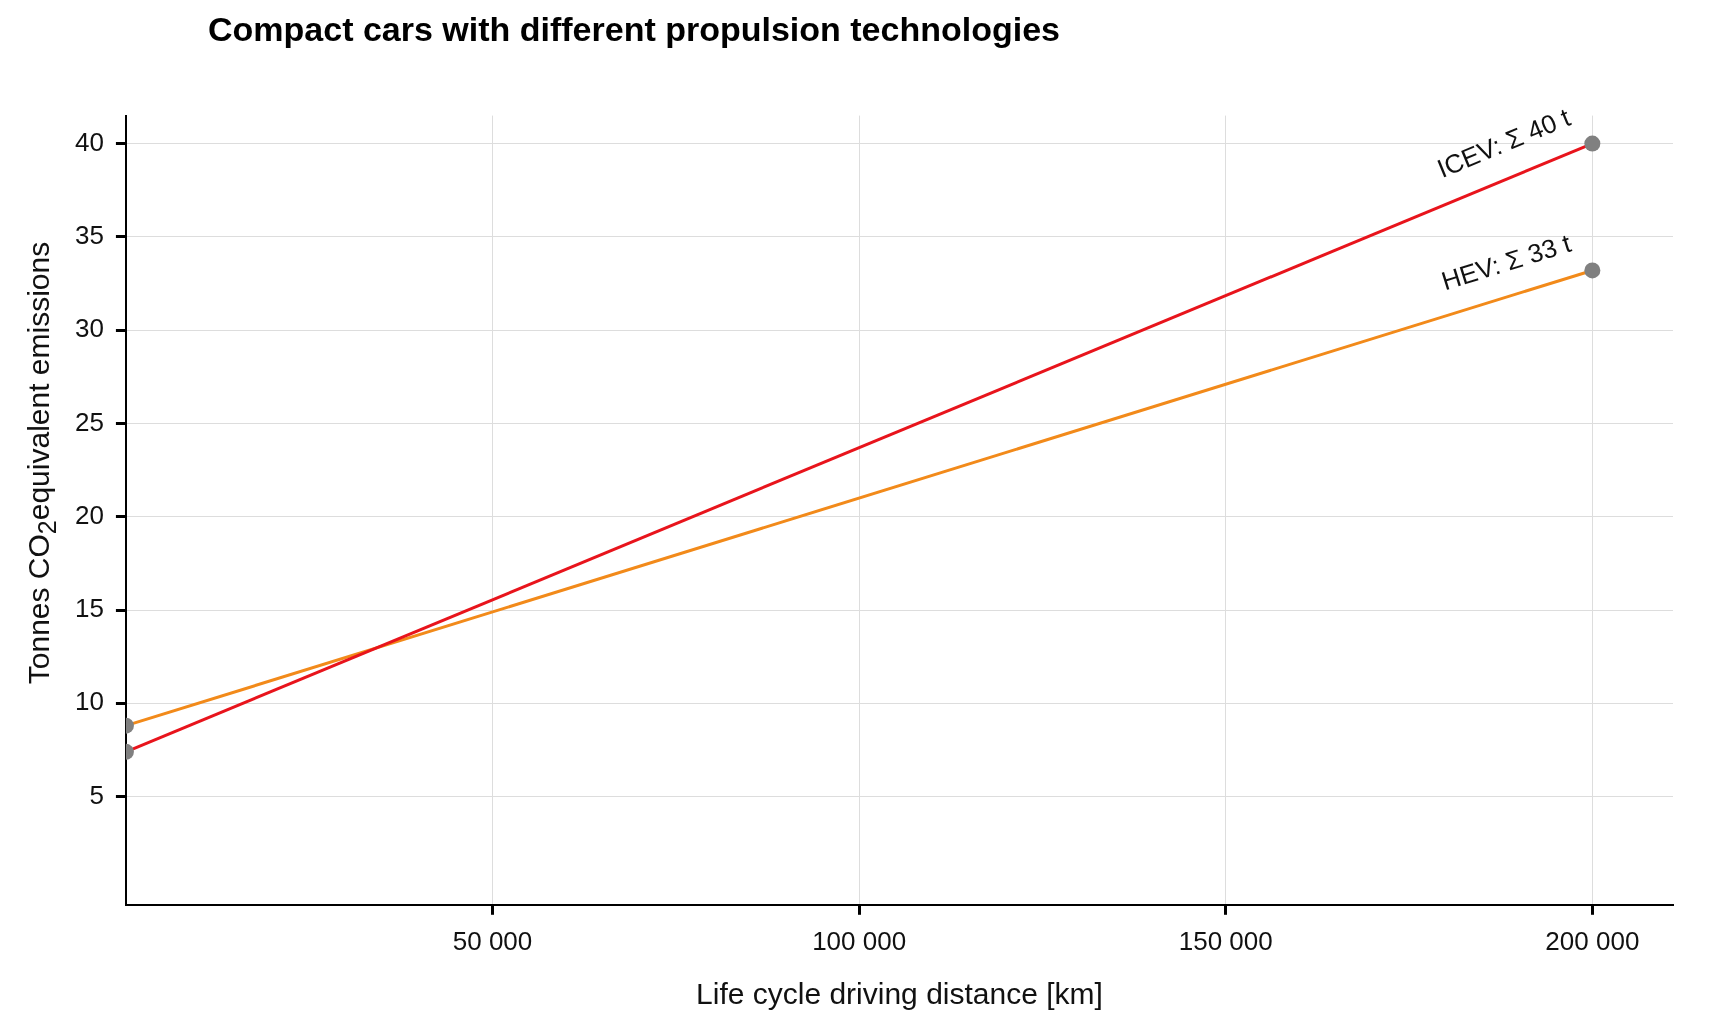 This screenshot has width=1711, height=1027. I want to click on x-axis-title: Life cycle driving distance [km], so click(899, 994).